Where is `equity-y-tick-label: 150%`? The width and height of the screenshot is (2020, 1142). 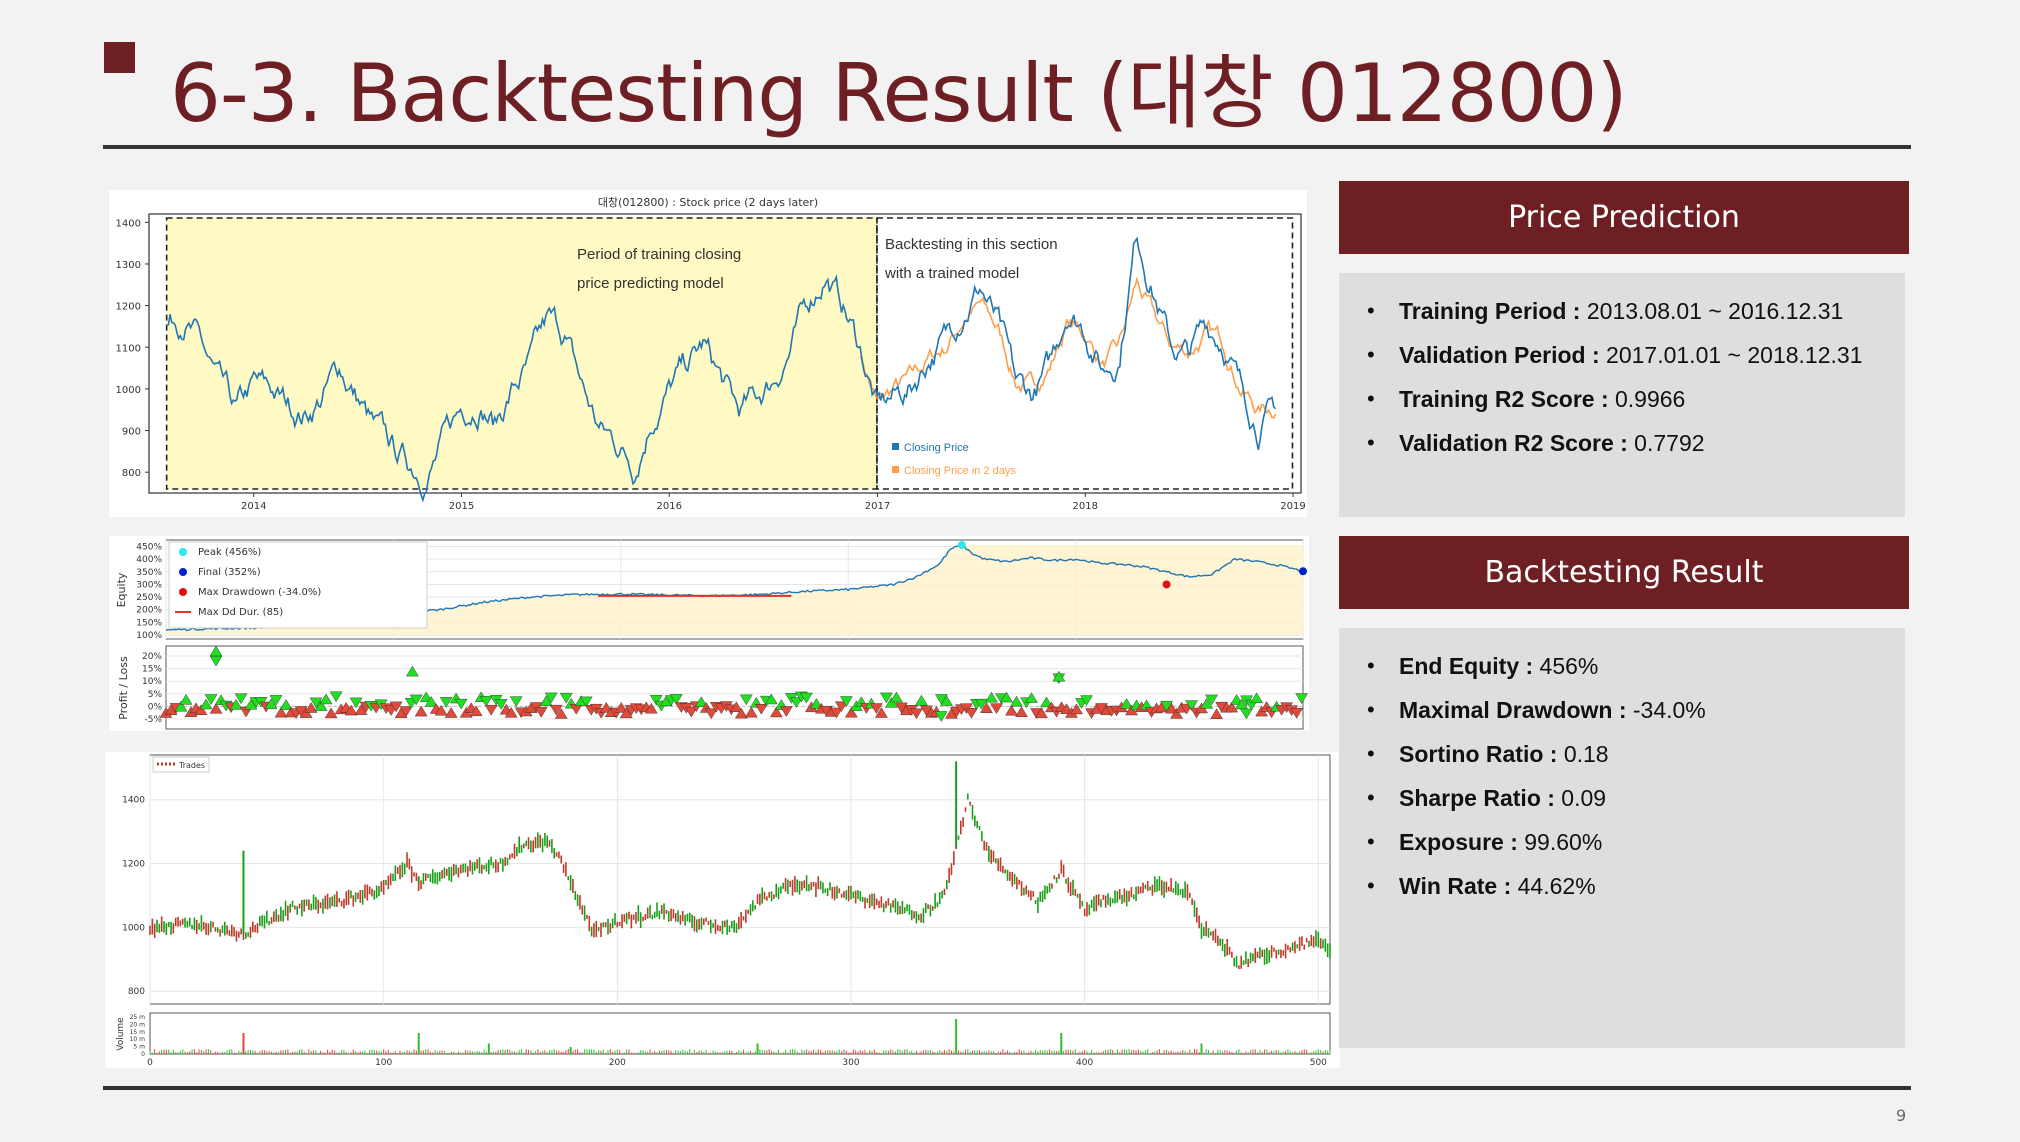
equity-y-tick-label: 150% is located at coordinates (149, 623).